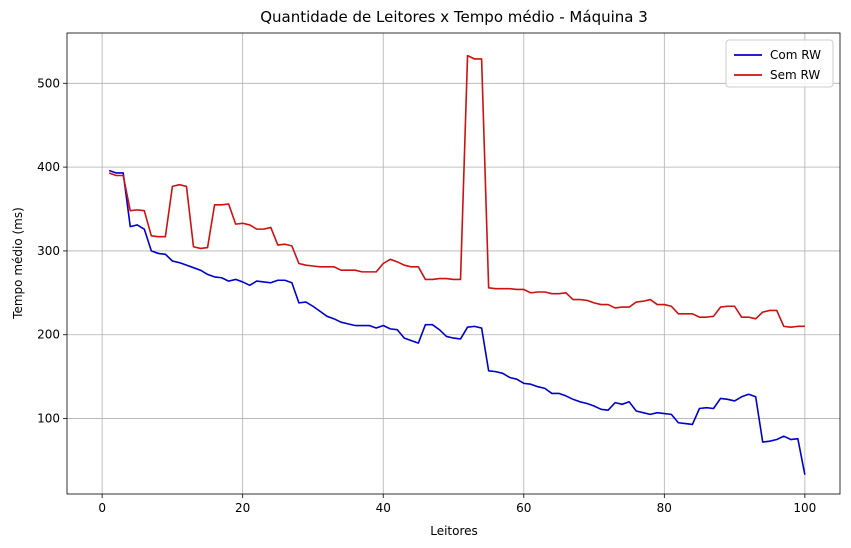  Describe the element at coordinates (804, 508) in the screenshot. I see `x-tick-label: 100` at that location.